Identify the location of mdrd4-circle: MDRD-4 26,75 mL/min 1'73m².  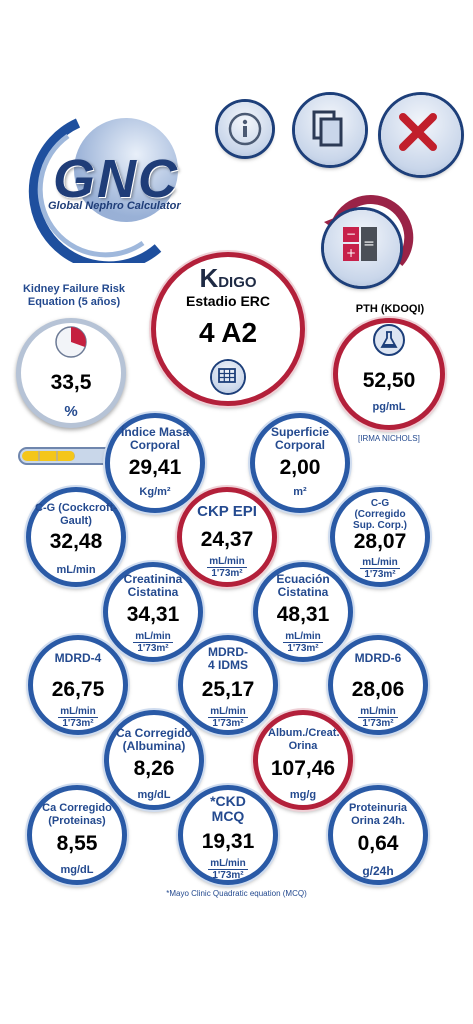
(78, 685).